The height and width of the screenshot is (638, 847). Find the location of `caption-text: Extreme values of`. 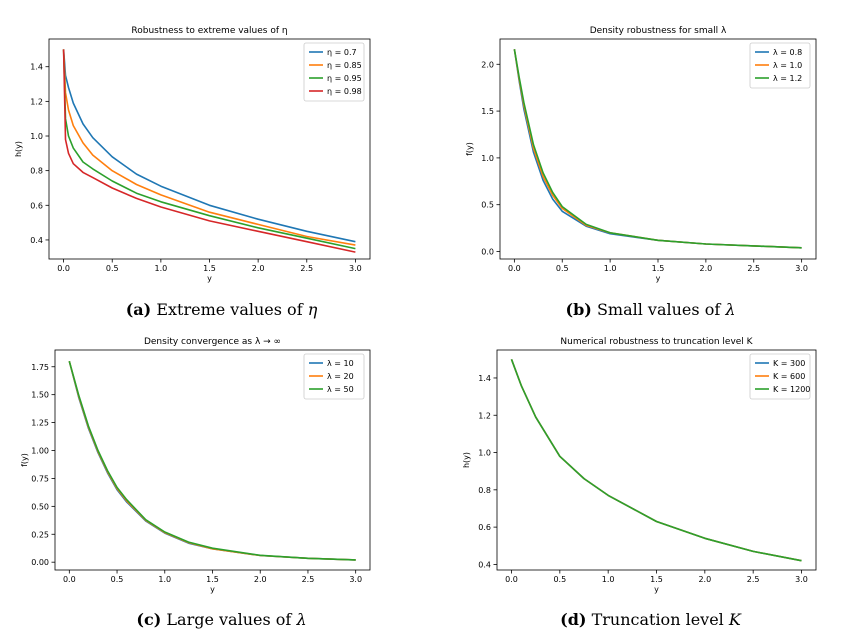

caption-text: Extreme values of is located at coordinates (229, 309).